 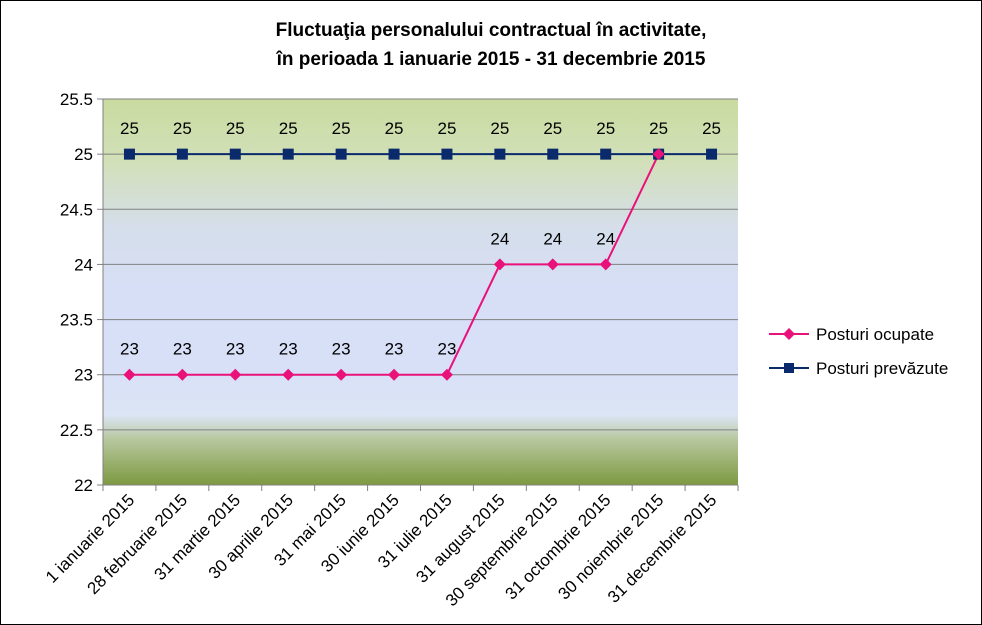 I want to click on x-tick-label: 1 ianuarie 2015, so click(x=90, y=538).